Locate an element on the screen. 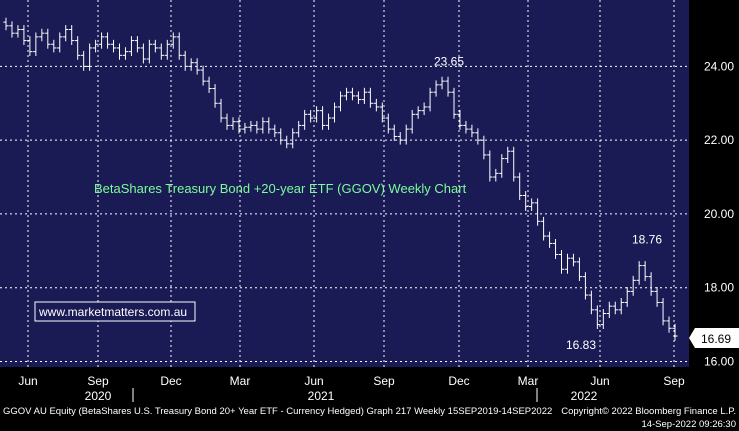  annotation-label: 16.83 is located at coordinates (581, 345).